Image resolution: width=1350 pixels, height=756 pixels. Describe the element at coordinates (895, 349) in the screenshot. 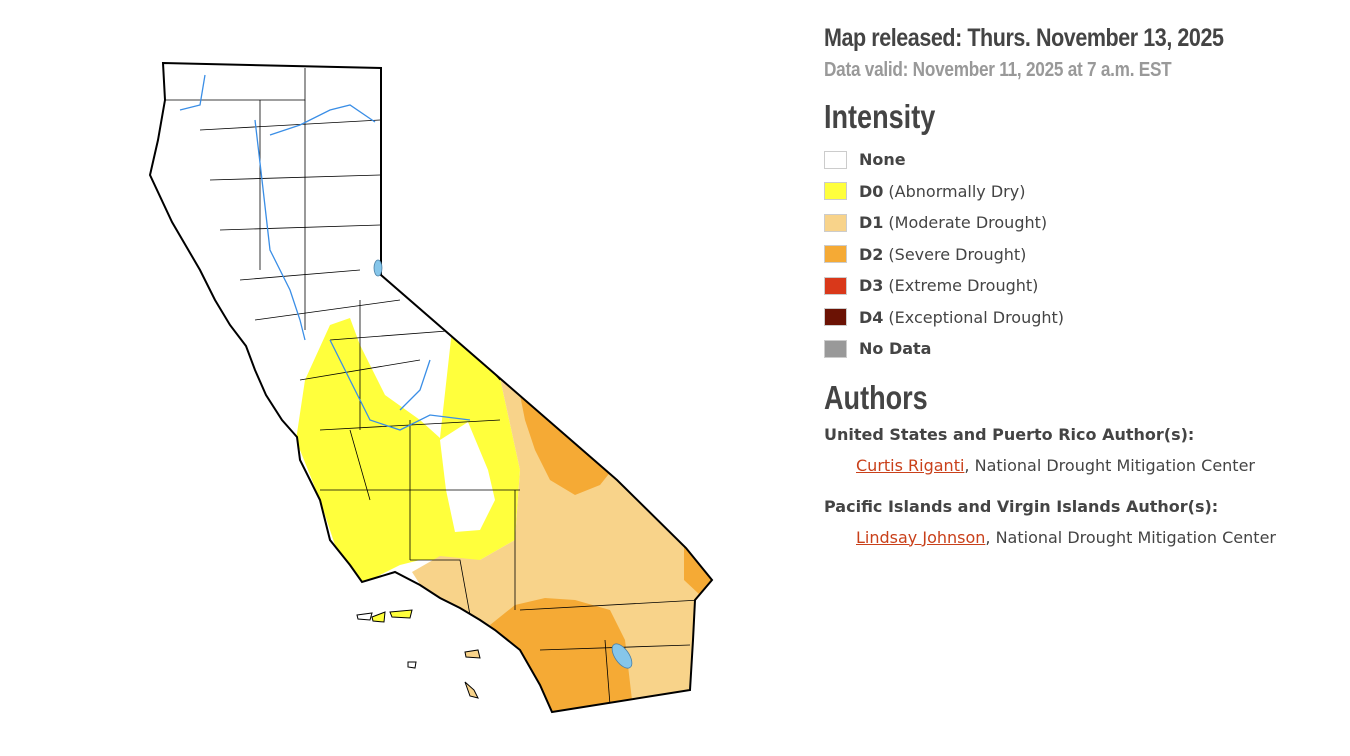

I see `legend-code: No Data` at that location.